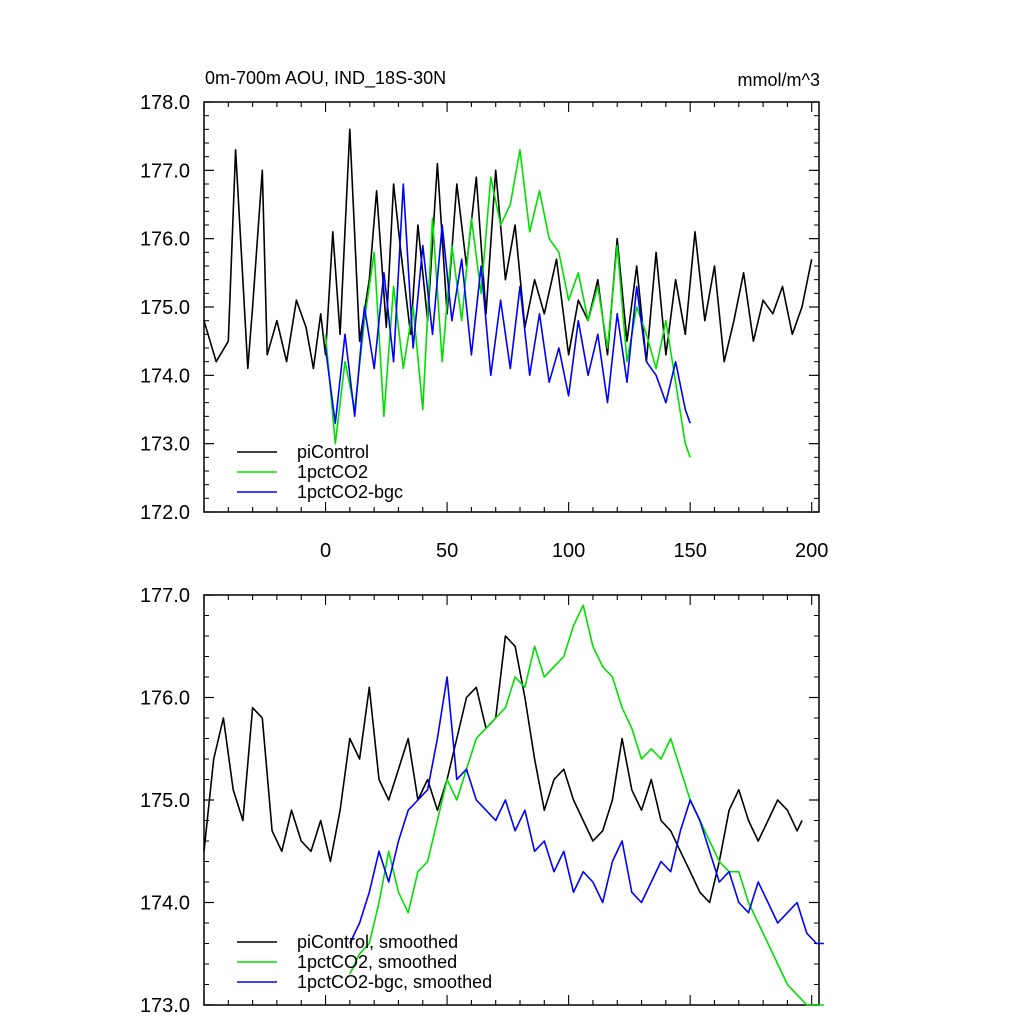 This screenshot has height=1024, width=1024. Describe the element at coordinates (165, 513) in the screenshot. I see `y-tick-label: 172.0` at that location.